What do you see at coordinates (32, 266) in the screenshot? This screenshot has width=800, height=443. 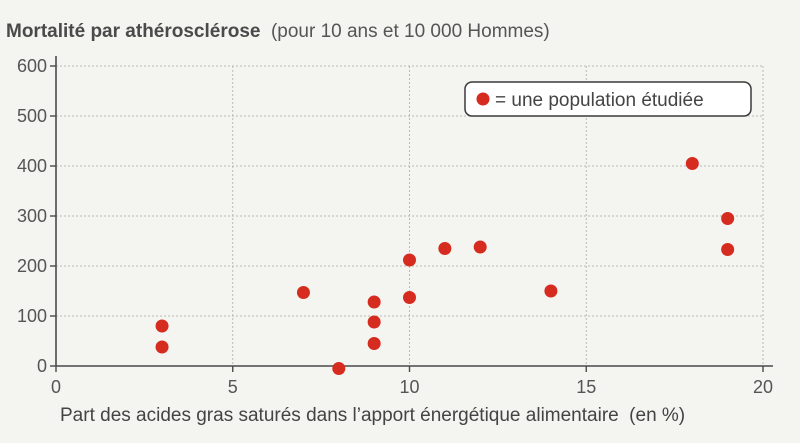 I see `y-tick-label: 200` at bounding box center [32, 266].